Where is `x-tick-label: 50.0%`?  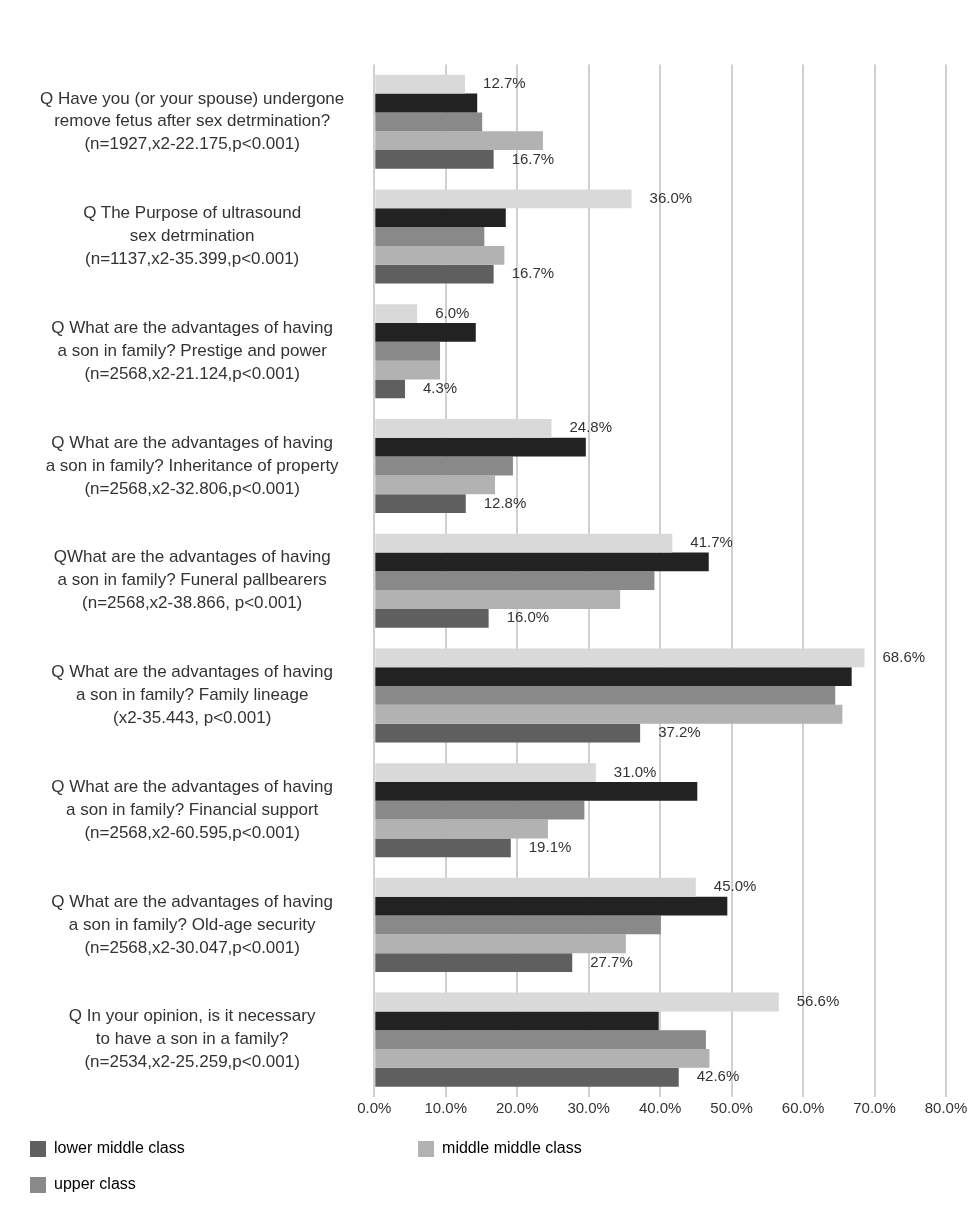
x-tick-label: 50.0% is located at coordinates (731, 1108).